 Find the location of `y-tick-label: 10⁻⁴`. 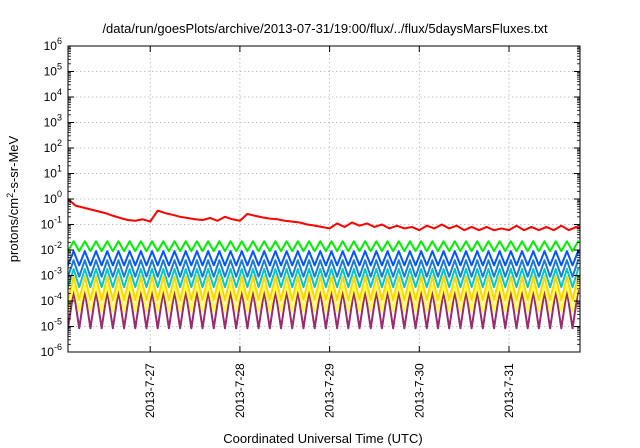

y-tick-label: 10⁻⁴ is located at coordinates (51, 299).